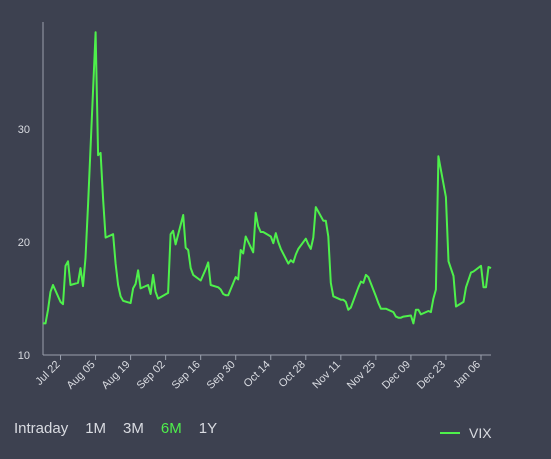  I want to click on y-axis: 10 20 30, so click(31, 192).